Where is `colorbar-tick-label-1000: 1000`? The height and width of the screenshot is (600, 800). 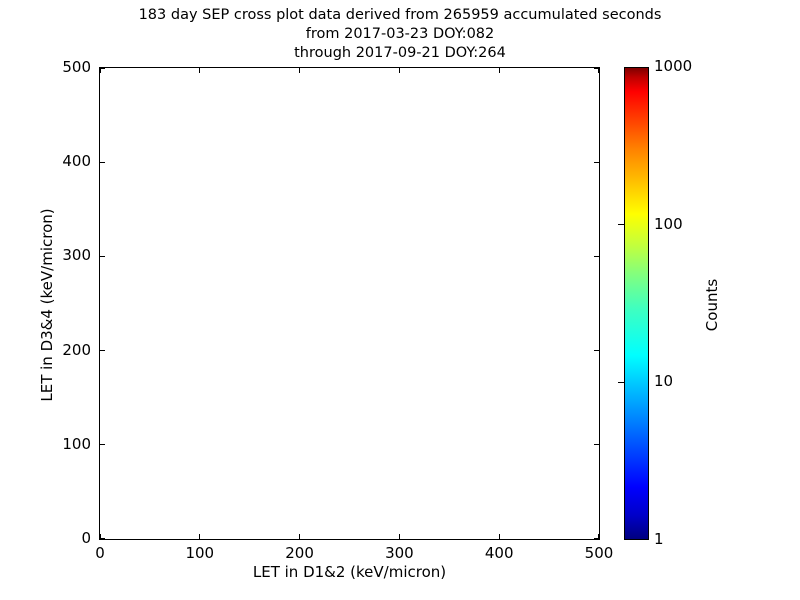
colorbar-tick-label-1000: 1000 is located at coordinates (673, 66).